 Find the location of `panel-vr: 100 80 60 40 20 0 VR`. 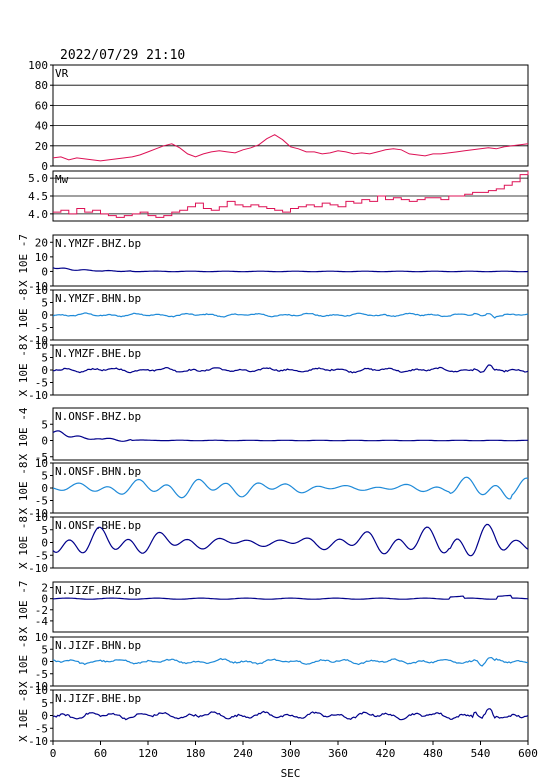

panel-vr: 100 80 60 40 20 0 VR is located at coordinates (278, 116).